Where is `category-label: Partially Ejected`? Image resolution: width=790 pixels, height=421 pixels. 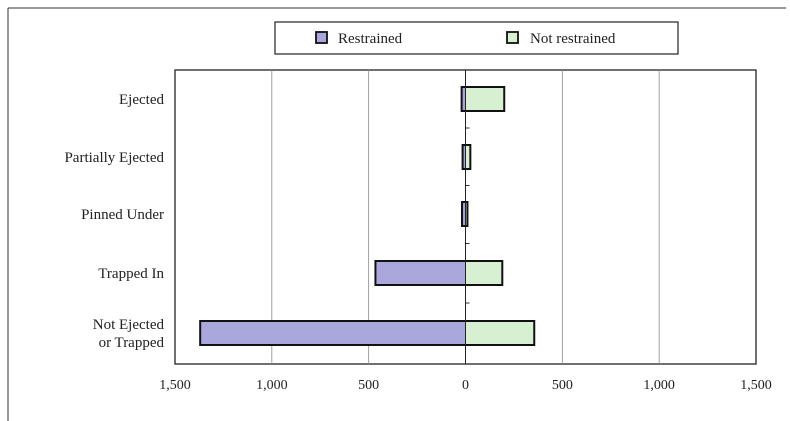 category-label: Partially Ejected is located at coordinates (114, 158).